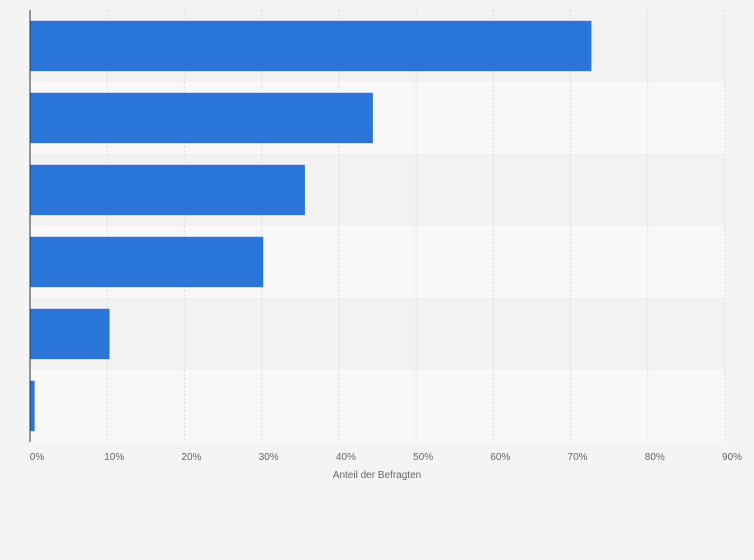  What do you see at coordinates (386, 457) in the screenshot?
I see `x-tick-labels: 0% 10% 20% 30% 40% 50% 60% 70% 80% 90%` at bounding box center [386, 457].